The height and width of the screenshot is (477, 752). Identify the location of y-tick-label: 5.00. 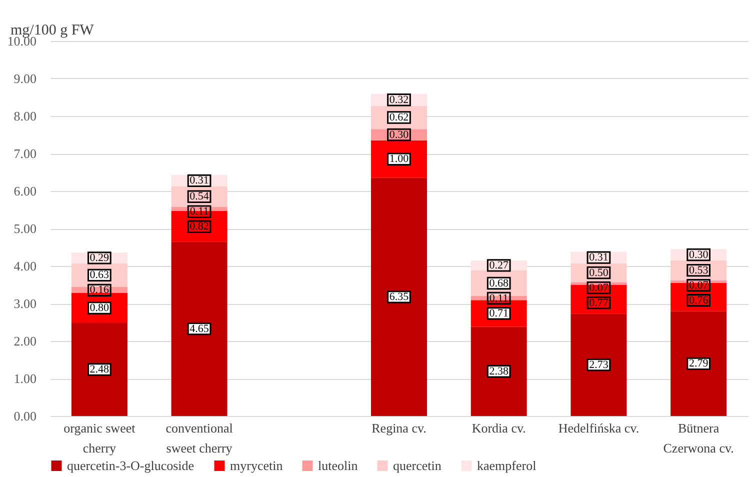
(25, 228).